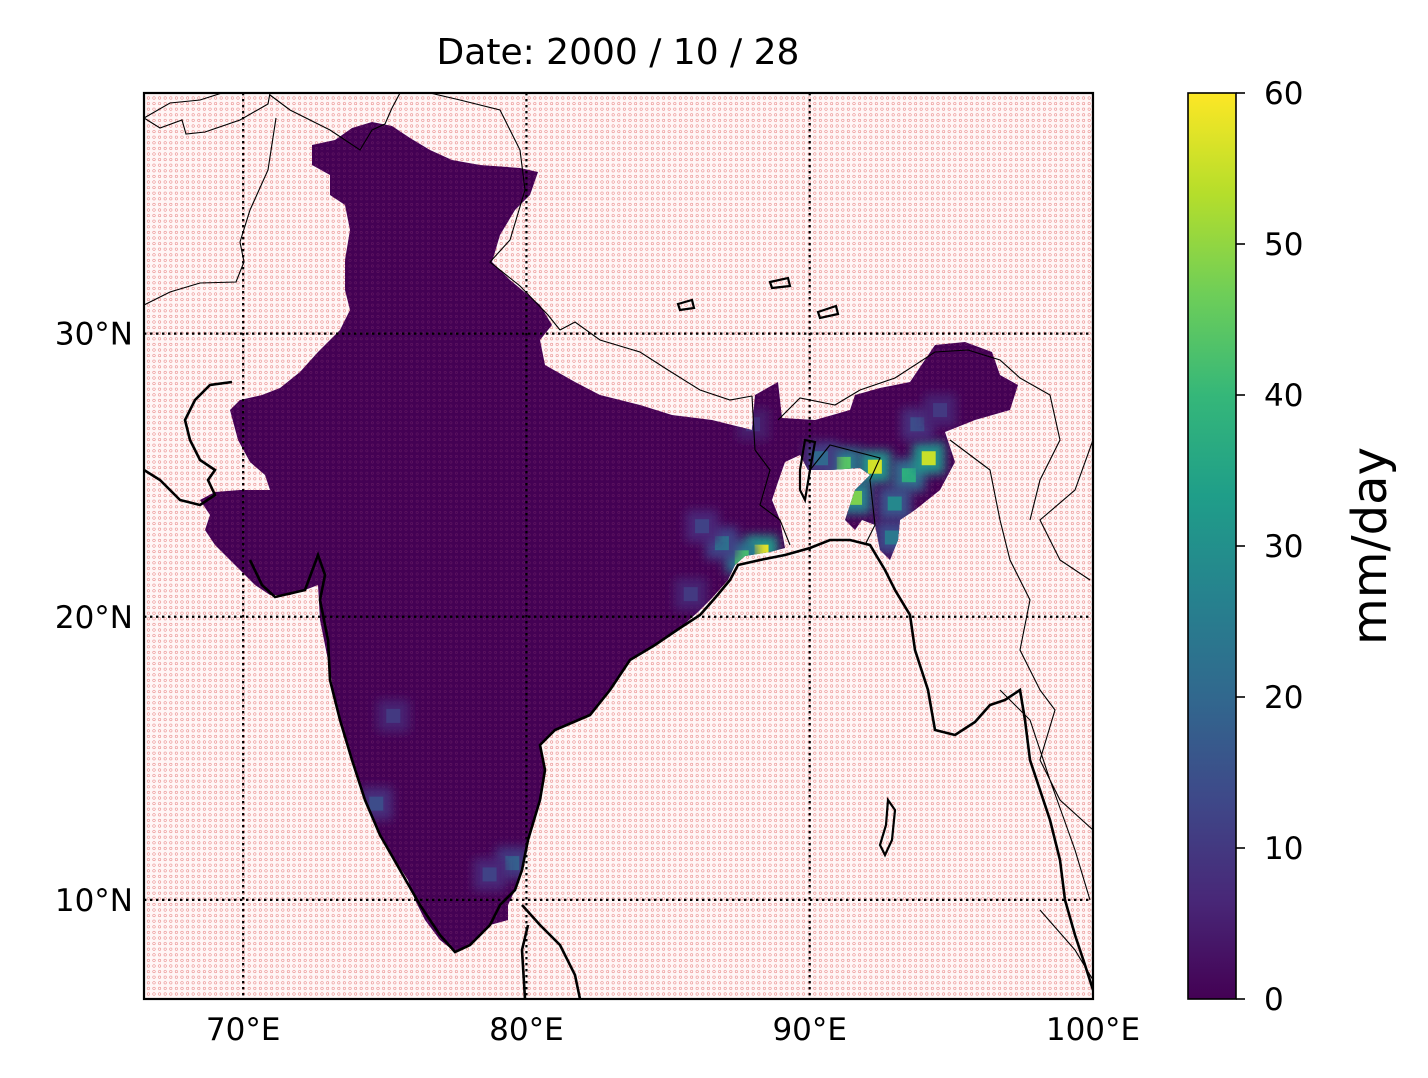  What do you see at coordinates (94, 335) in the screenshot?
I see `latitude-tick-label: 30°N` at bounding box center [94, 335].